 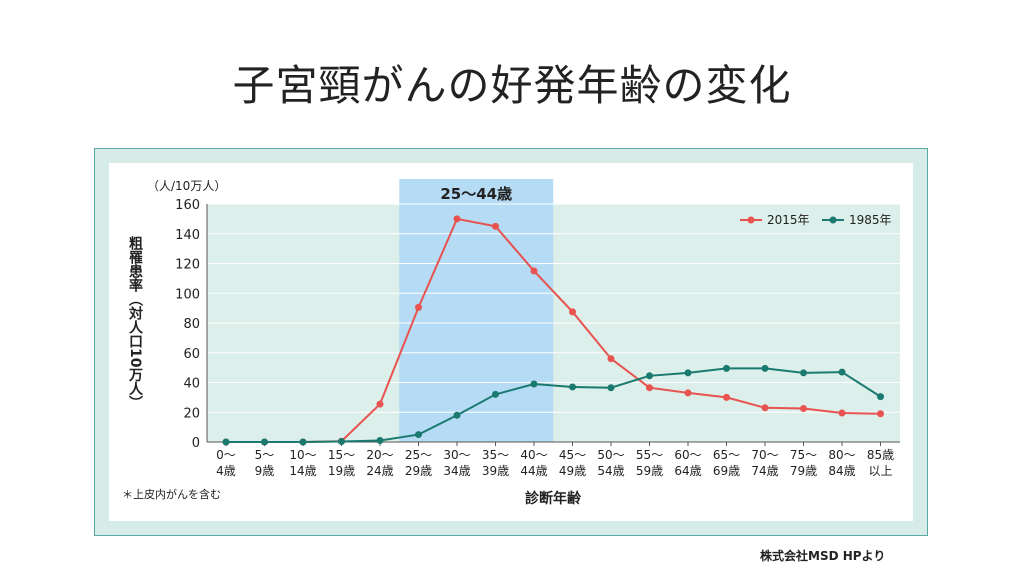 I want to click on unit-label: （人/10万人）, so click(x=186, y=186).